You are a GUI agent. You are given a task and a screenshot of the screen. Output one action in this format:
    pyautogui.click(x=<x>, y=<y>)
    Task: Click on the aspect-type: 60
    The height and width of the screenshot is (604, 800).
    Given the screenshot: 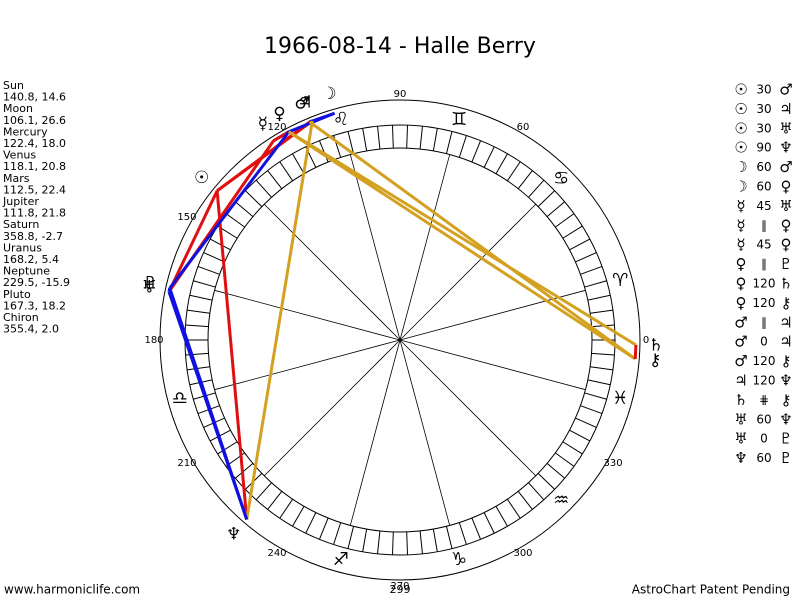 What is the action you would take?
    pyautogui.click(x=763, y=458)
    